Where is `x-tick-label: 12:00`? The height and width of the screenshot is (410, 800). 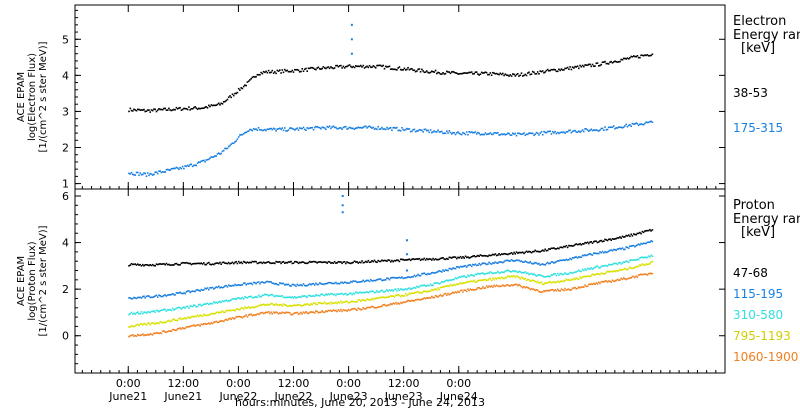
x-tick-label: 12:00 is located at coordinates (404, 383).